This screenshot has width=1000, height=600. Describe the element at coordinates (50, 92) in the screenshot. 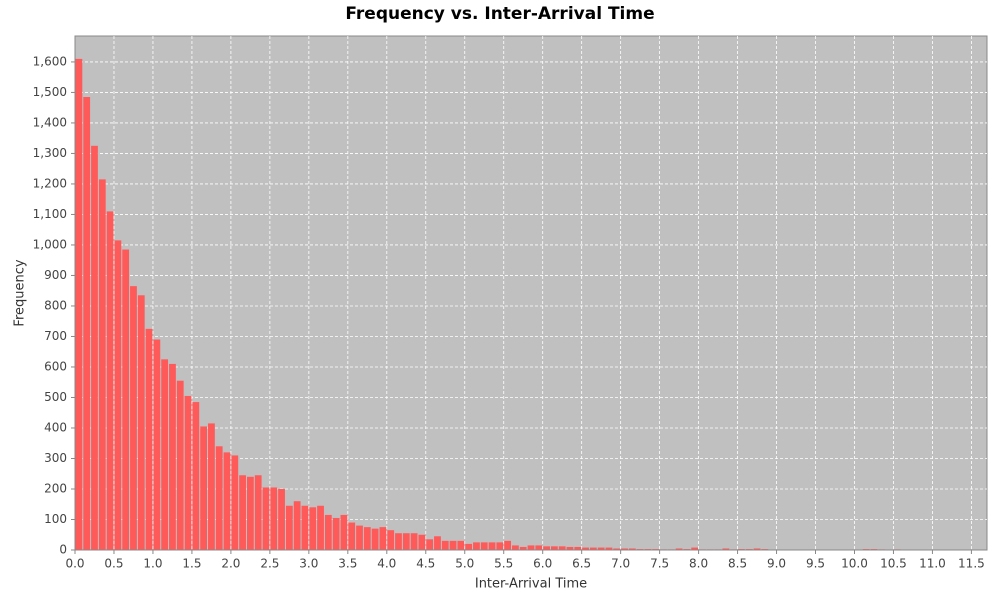

I see `y-tick-label: 1,500` at that location.